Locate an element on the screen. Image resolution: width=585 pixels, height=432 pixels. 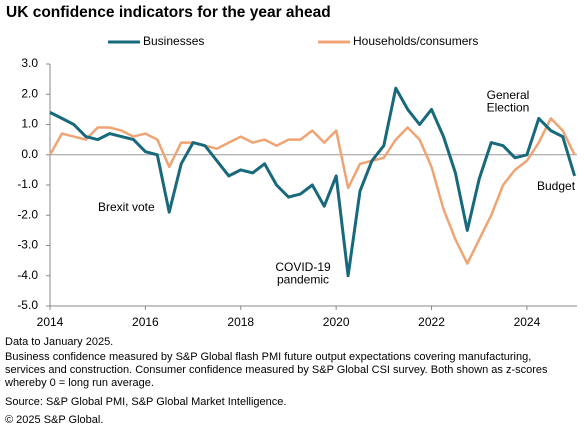
x-tick-label: 2016 is located at coordinates (145, 322).